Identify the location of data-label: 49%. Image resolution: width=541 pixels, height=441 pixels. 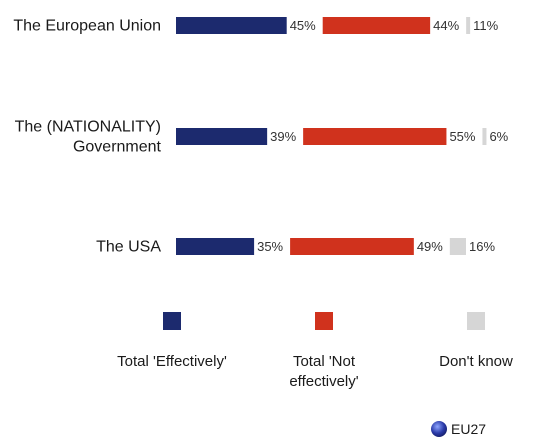
(430, 246).